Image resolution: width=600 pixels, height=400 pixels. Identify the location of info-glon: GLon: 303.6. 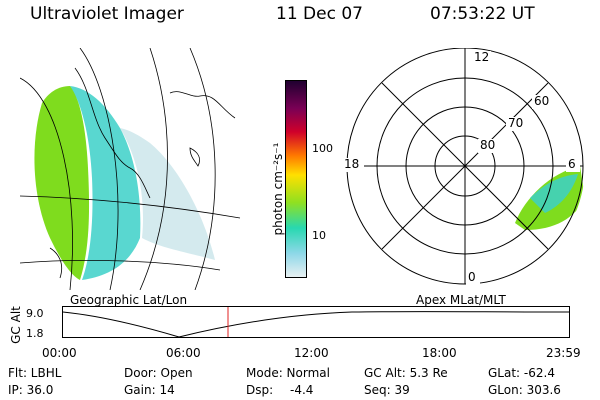
(524, 390).